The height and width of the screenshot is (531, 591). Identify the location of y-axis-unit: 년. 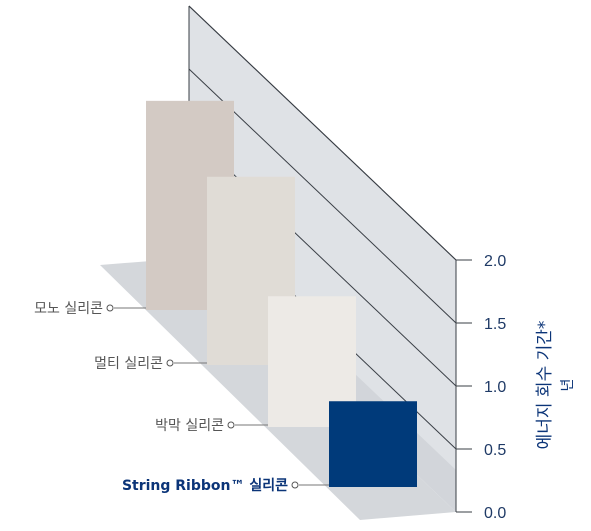
(568, 385).